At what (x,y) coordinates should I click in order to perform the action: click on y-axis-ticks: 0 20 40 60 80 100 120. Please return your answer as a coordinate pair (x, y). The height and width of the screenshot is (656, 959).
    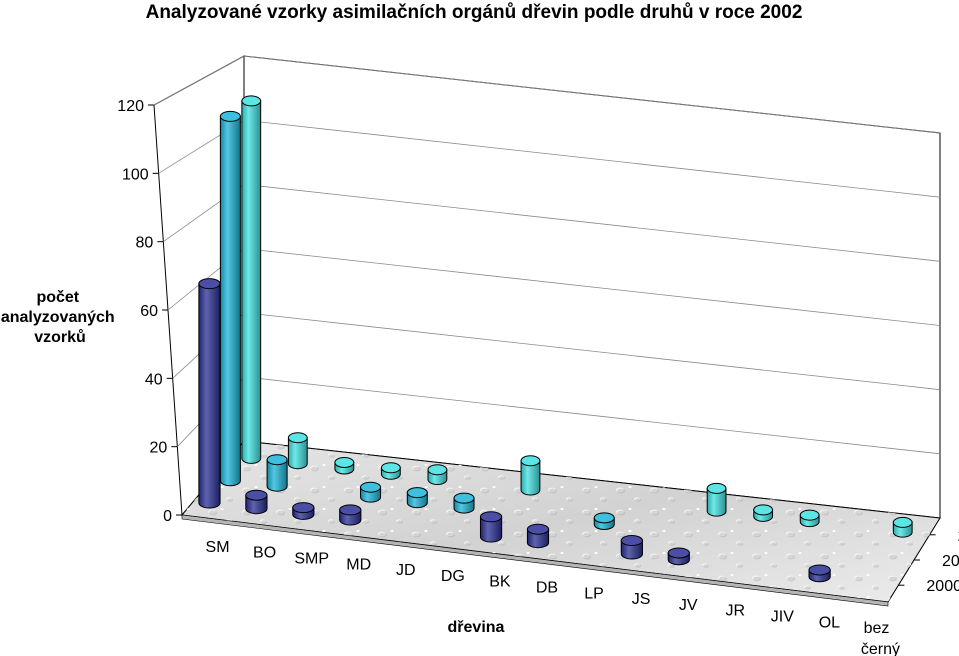
    Looking at the image, I should click on (149, 311).